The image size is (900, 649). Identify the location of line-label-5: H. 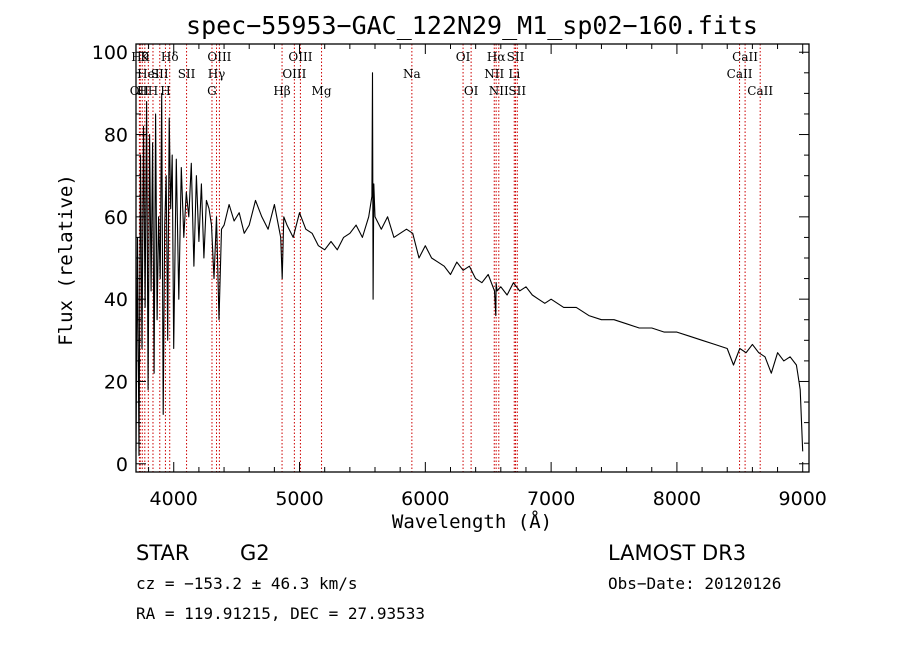
(153, 91).